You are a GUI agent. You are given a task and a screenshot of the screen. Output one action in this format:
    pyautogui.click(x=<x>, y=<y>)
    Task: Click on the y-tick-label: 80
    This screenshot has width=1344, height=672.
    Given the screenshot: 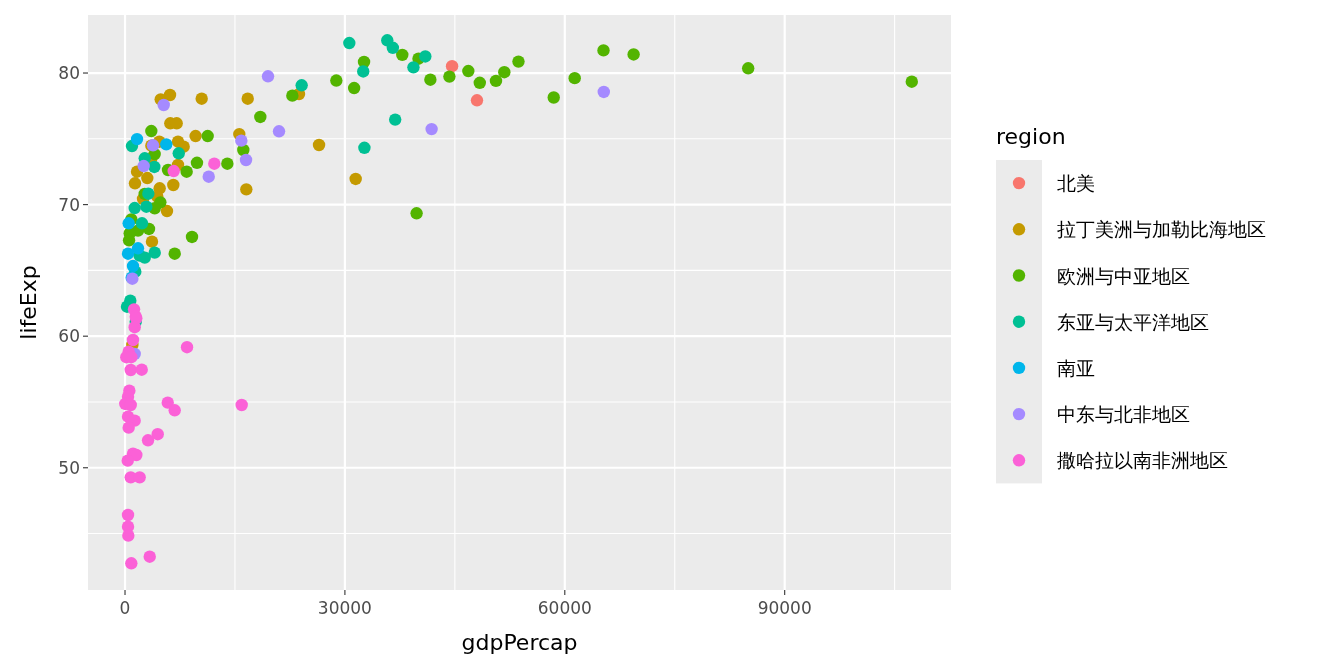 What is the action you would take?
    pyautogui.click(x=69, y=73)
    